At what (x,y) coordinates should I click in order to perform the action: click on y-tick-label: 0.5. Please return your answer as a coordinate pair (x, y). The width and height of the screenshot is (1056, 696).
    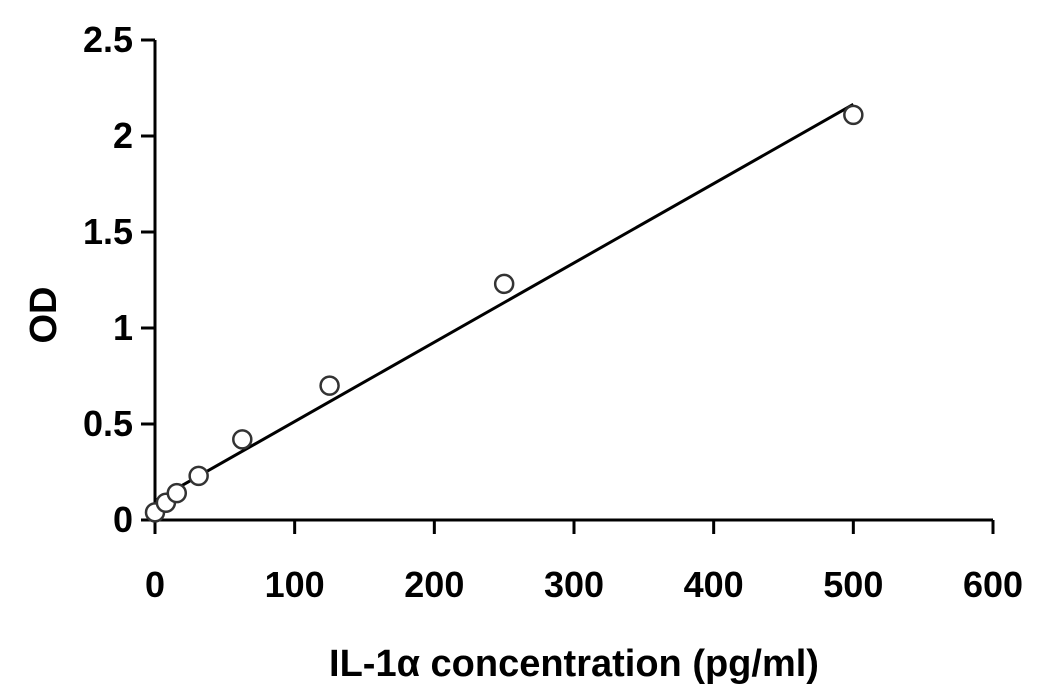
    Looking at the image, I should click on (108, 423).